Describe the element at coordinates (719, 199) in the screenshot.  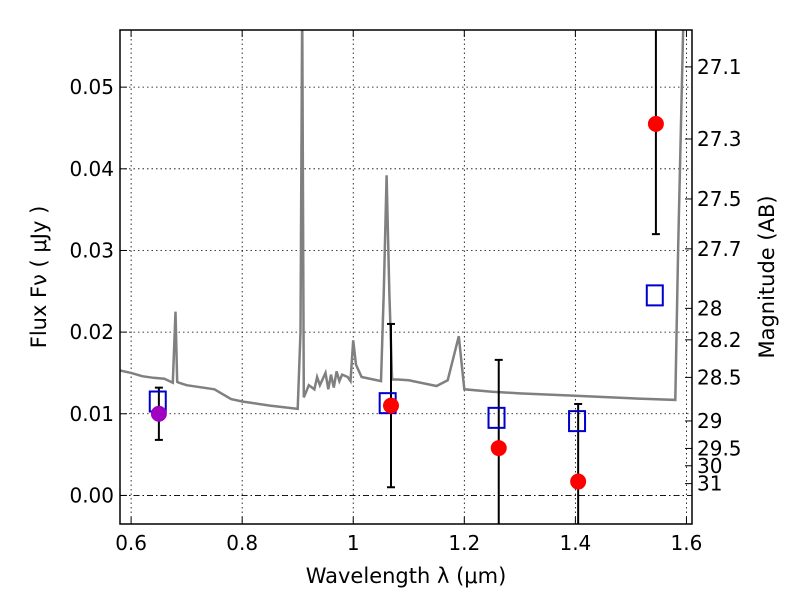
I see `mag-tick-label: 27.5` at that location.